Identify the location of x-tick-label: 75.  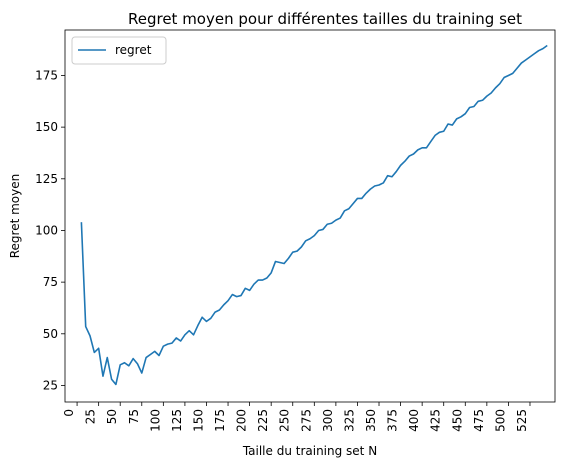
(134, 416).